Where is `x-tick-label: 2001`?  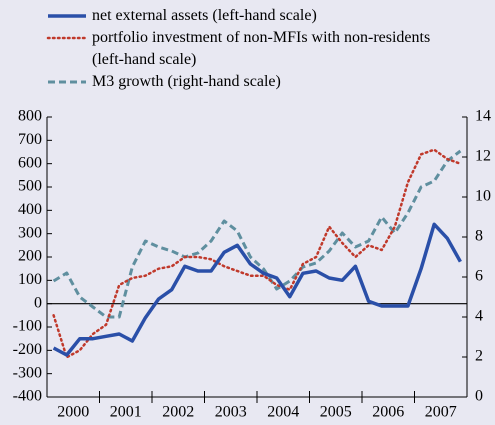 x-tick-label: 2001 is located at coordinates (126, 412).